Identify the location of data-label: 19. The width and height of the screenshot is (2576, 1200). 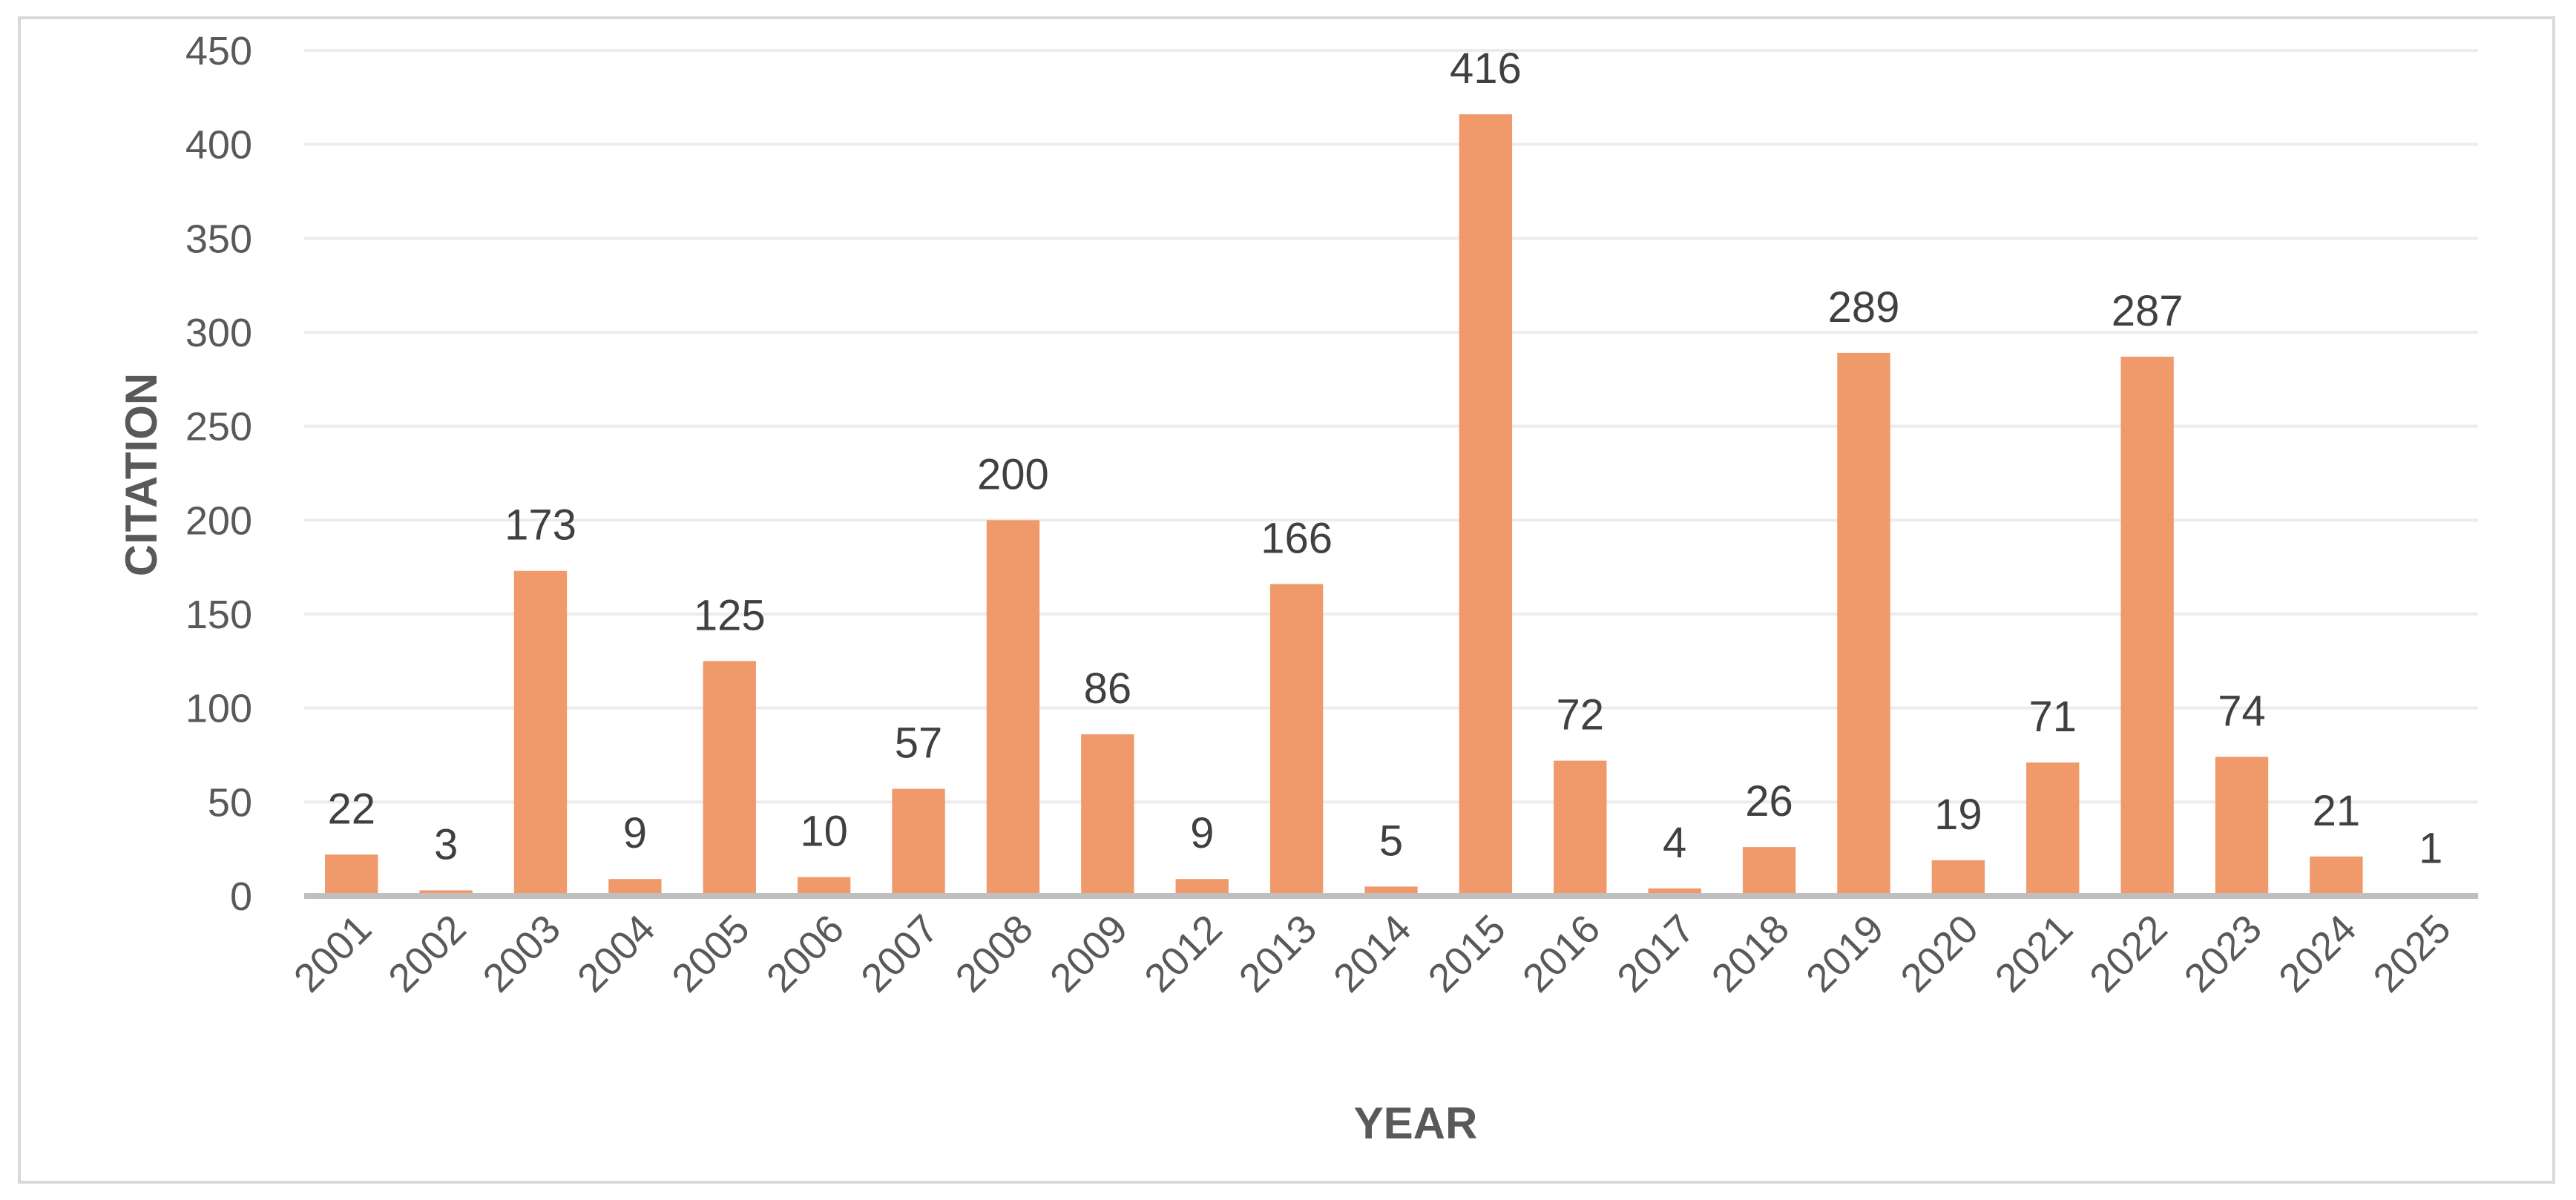
(1958, 815).